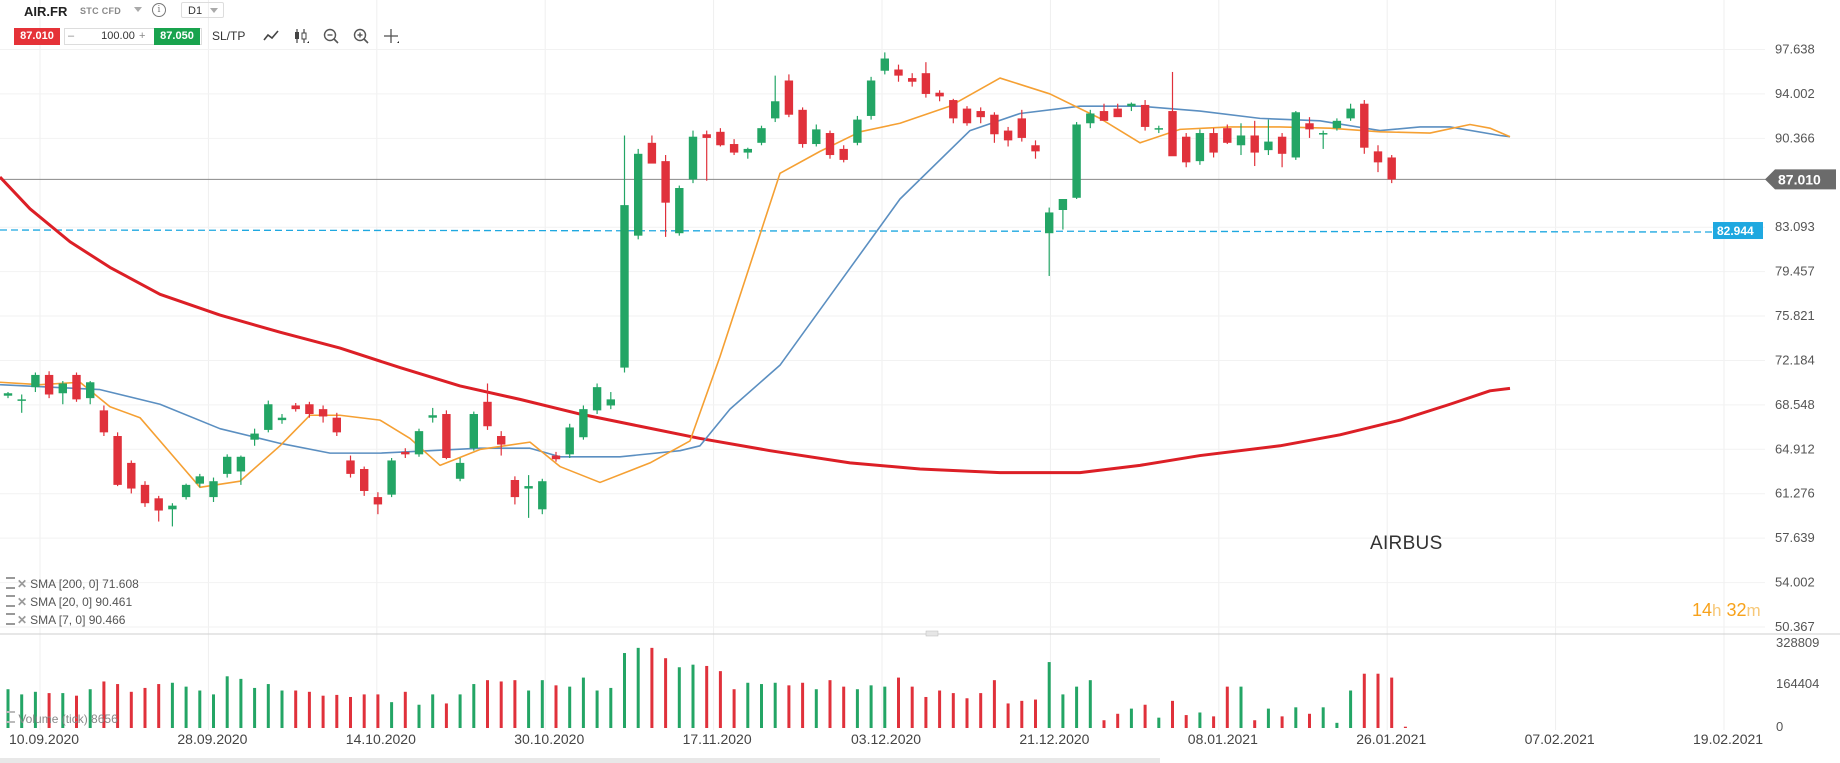 This screenshot has width=1840, height=763. Describe the element at coordinates (1726, 610) in the screenshot. I see `candle-countdown: 14h 32m` at that location.